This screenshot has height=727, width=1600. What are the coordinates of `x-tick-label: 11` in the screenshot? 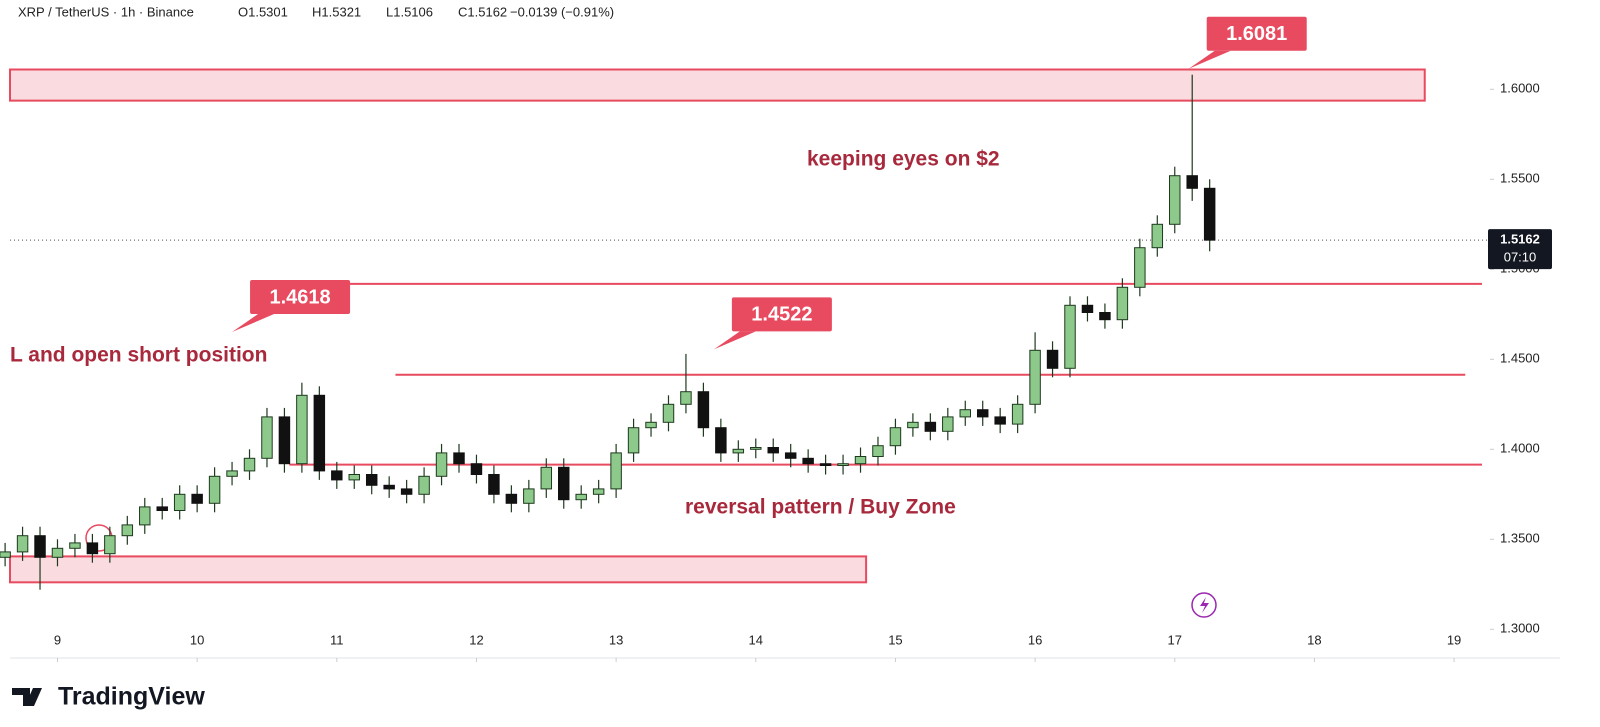 It's located at (337, 639).